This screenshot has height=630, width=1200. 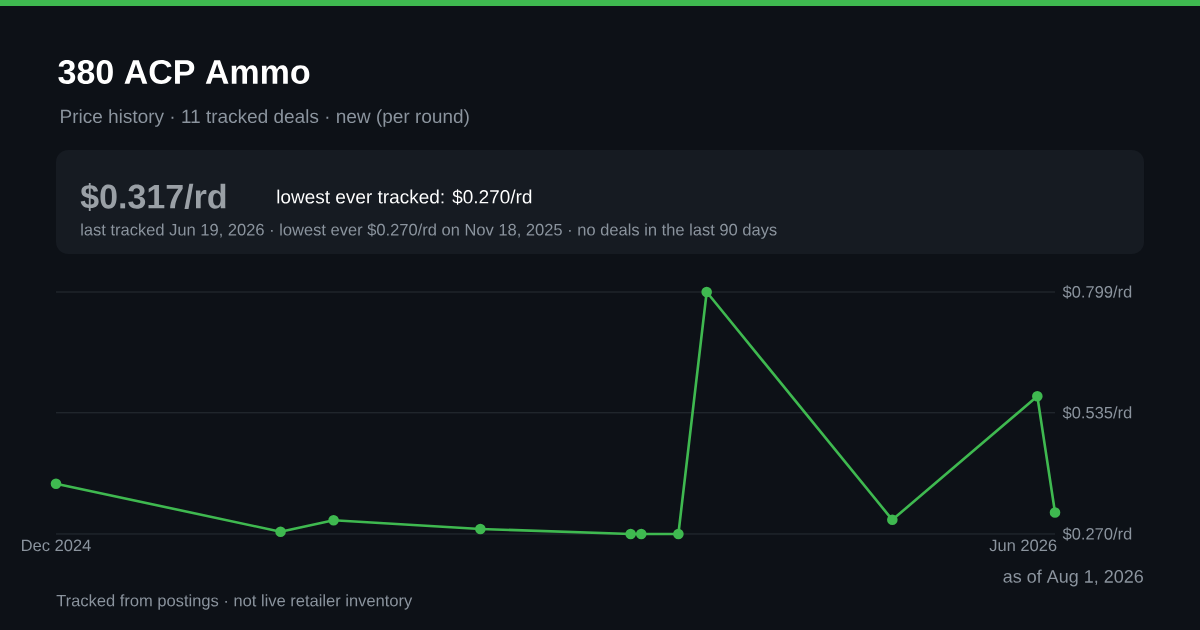 What do you see at coordinates (1097, 413) in the screenshot?
I see `y-tick-label: $0.535/rd` at bounding box center [1097, 413].